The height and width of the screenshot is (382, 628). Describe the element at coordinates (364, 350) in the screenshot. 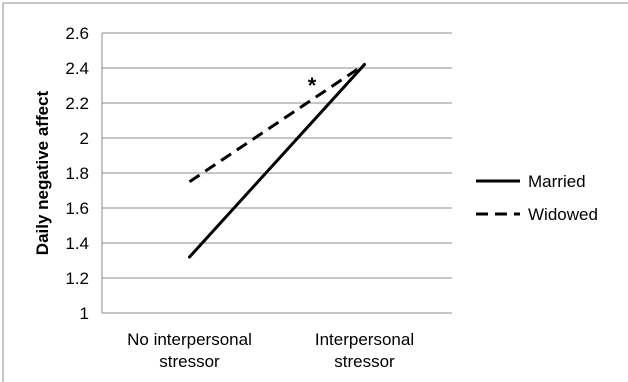

I see `x-tick-label: Interpersonal stressor` at that location.